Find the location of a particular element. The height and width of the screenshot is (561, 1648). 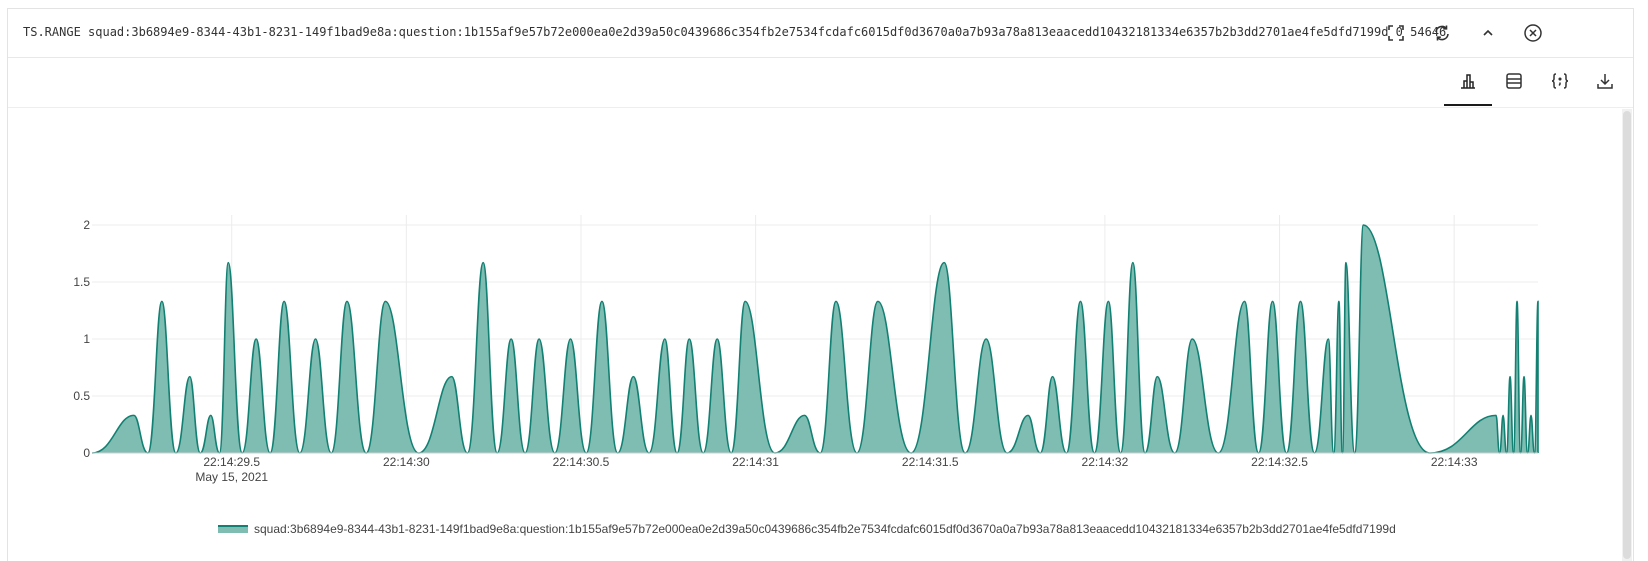

x-tick-label: 22:14:31 is located at coordinates (755, 462).